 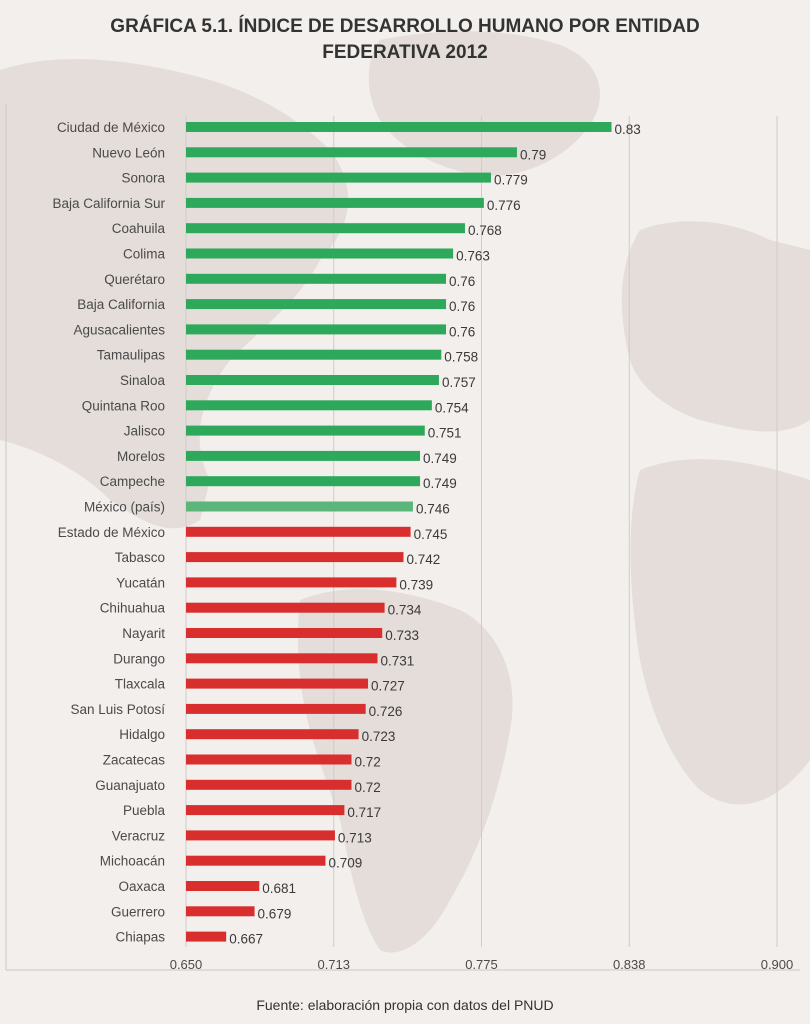 What do you see at coordinates (141, 886) in the screenshot?
I see `category-label: Oaxaca` at bounding box center [141, 886].